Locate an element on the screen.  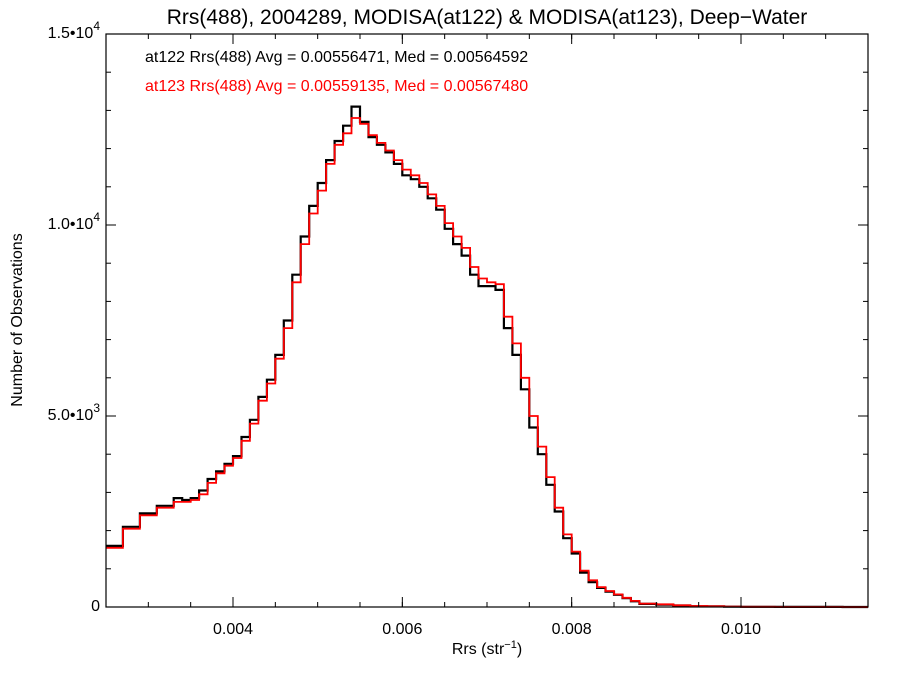
y-tick-label-0: 0 is located at coordinates (95, 606).